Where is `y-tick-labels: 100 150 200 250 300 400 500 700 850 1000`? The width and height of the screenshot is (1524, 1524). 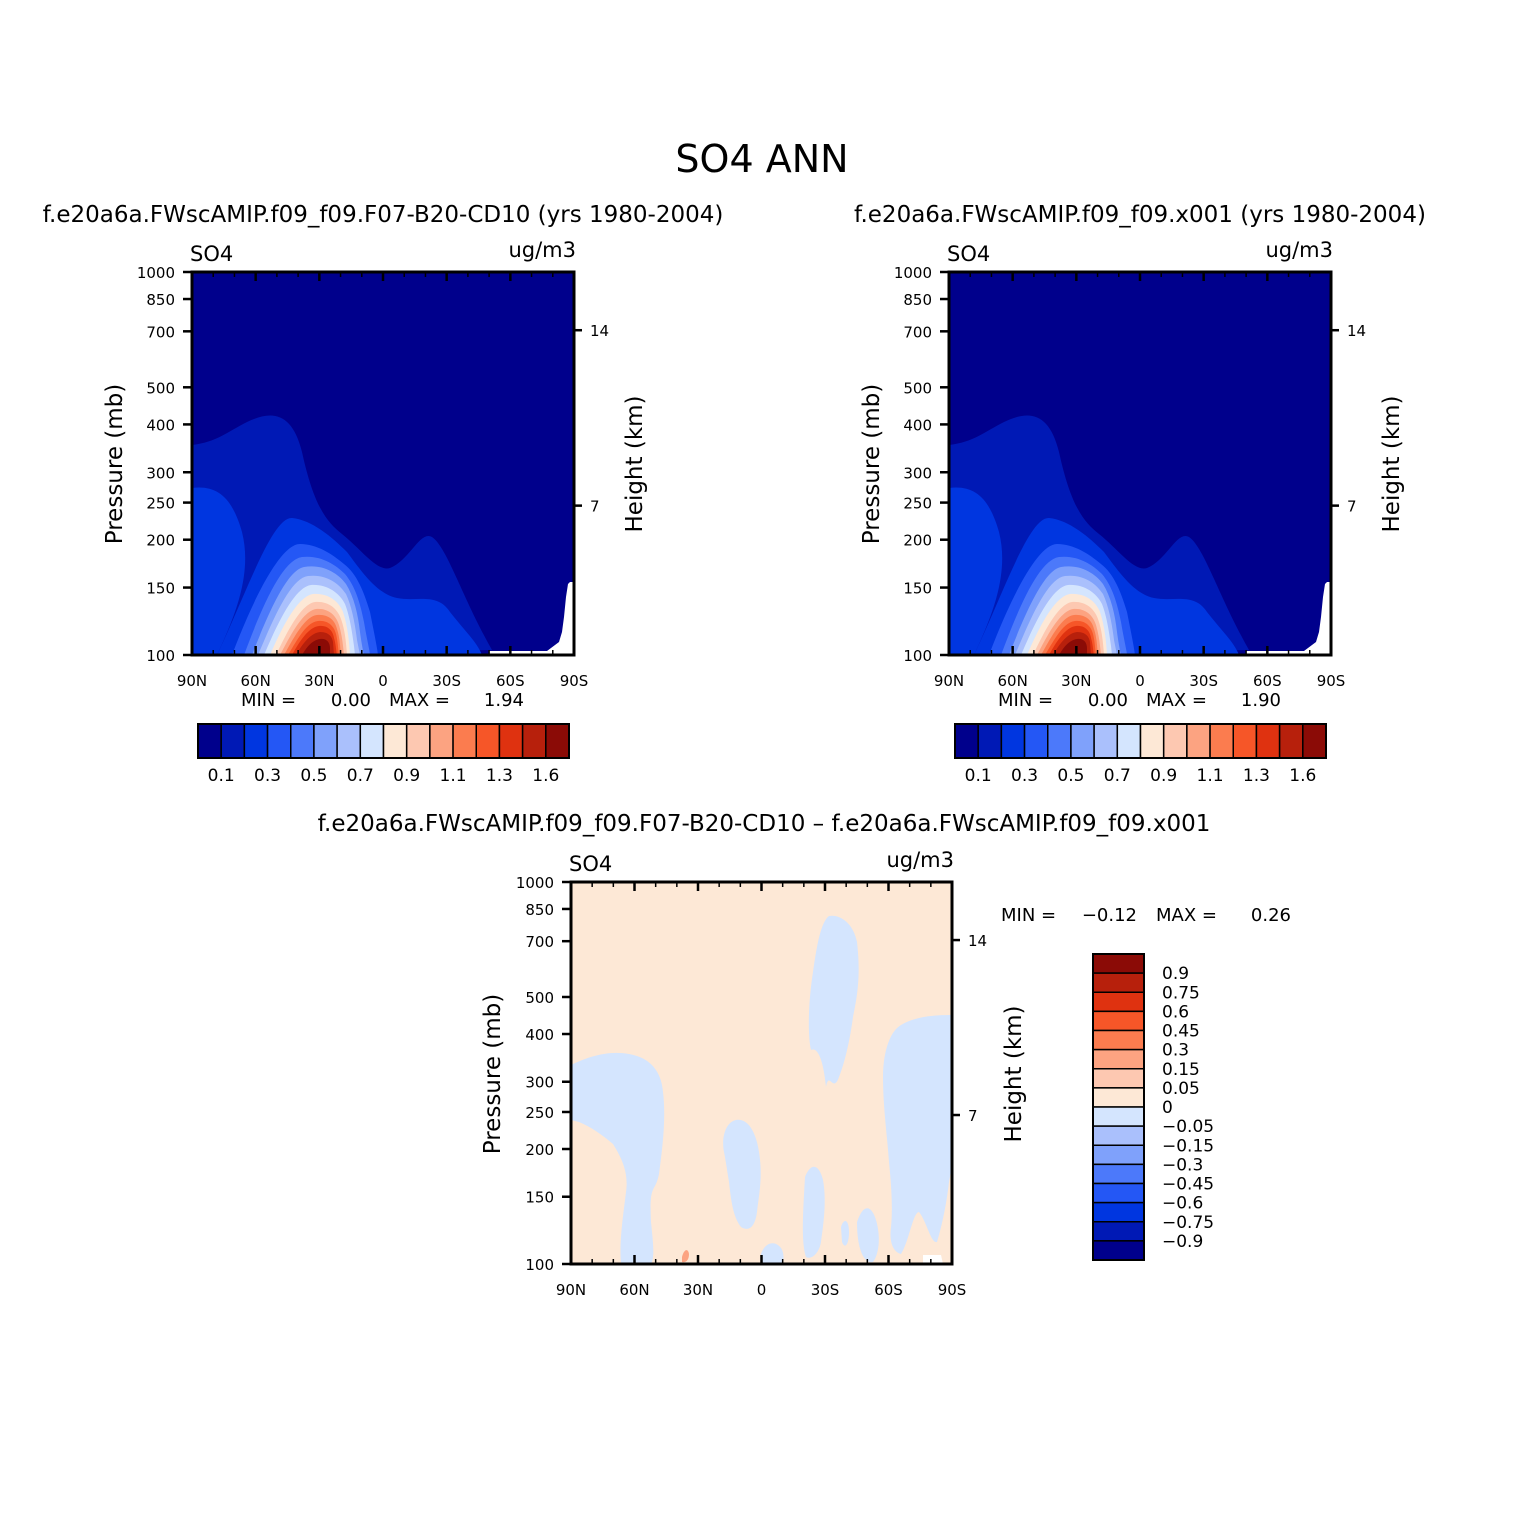
y-tick-labels: 100 150 200 250 300 400 500 700 850 1000 is located at coordinates (535, 1074).